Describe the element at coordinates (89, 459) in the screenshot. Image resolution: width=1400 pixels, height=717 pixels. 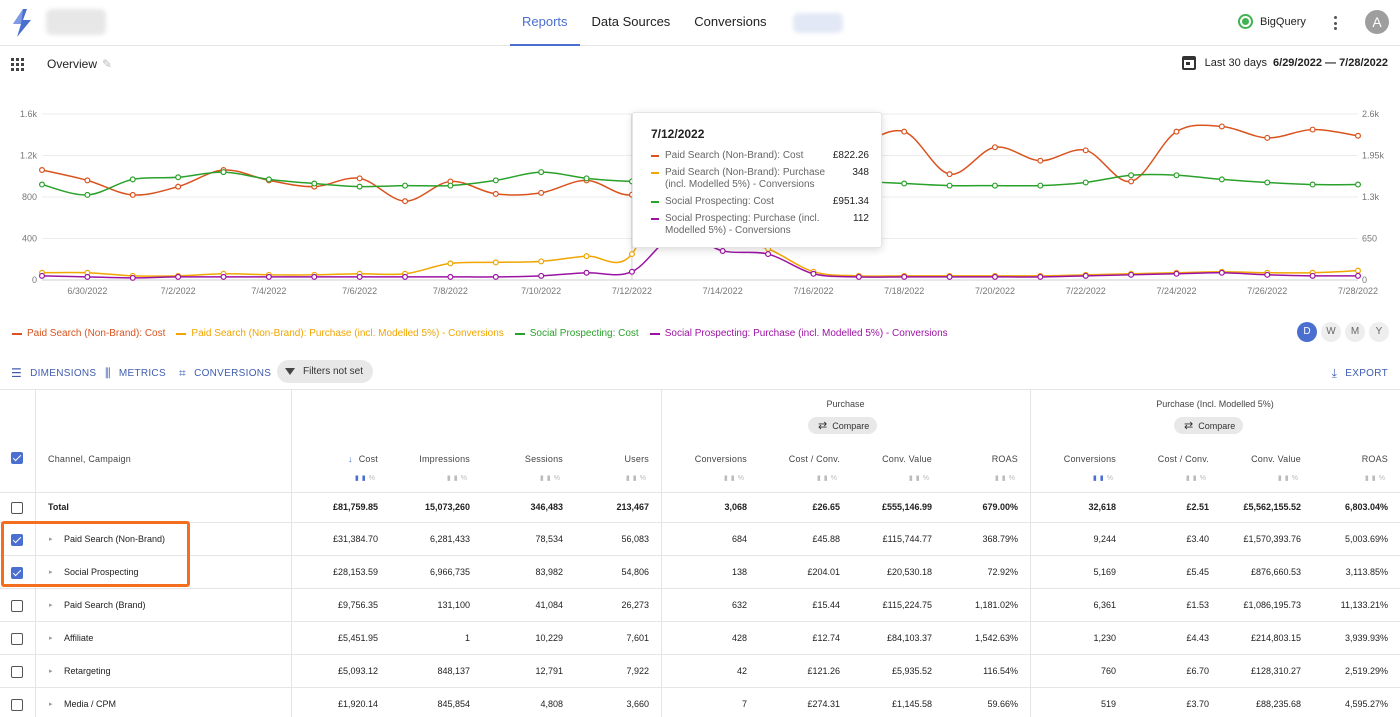
I see `dimension-header: Channel, Campaign` at that location.